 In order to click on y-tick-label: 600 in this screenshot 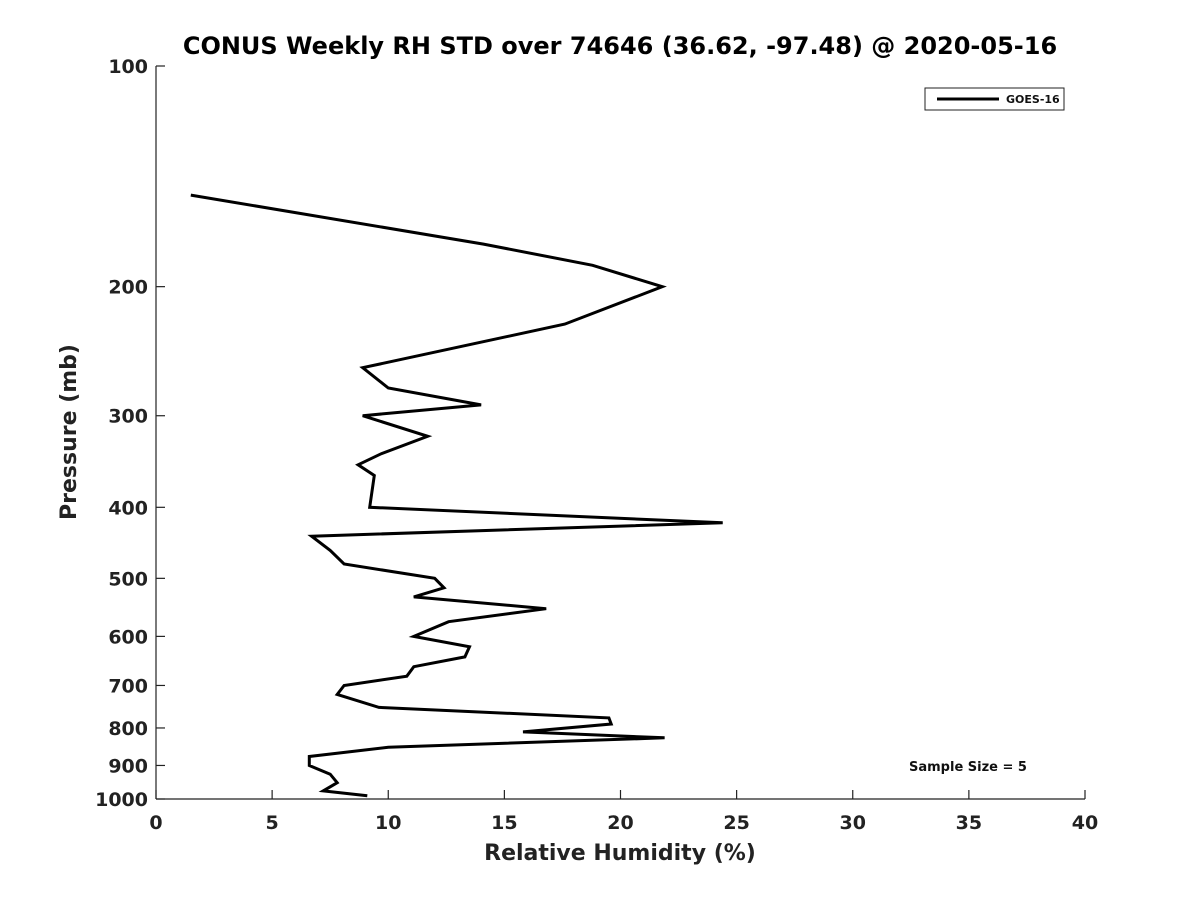, I will do `click(128, 637)`.